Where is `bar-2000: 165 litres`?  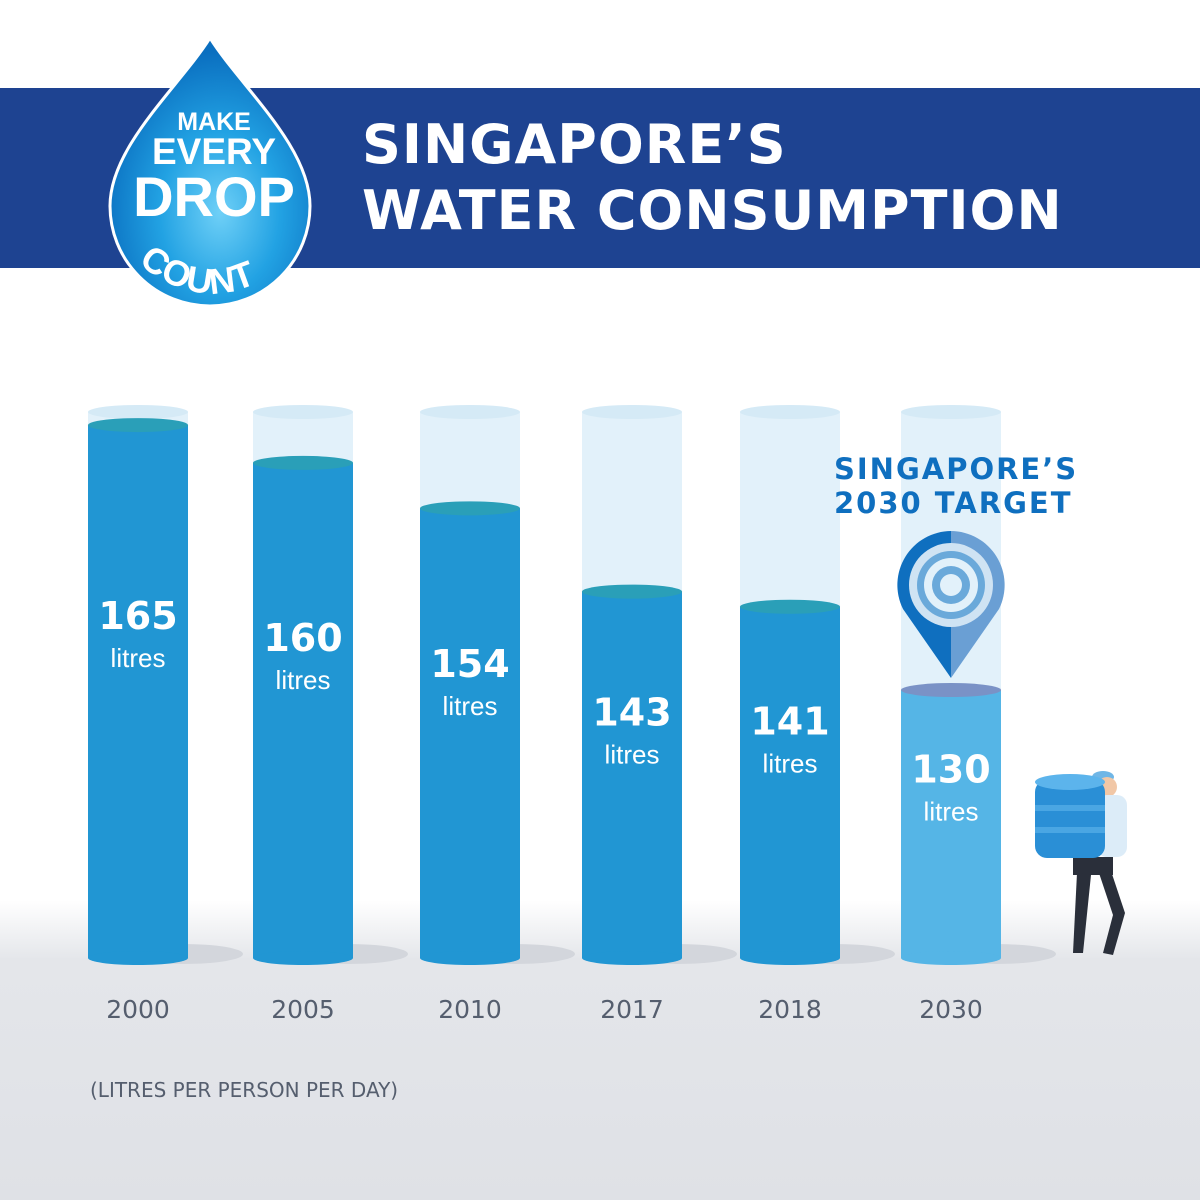 bar-2000: 165 litres is located at coordinates (165, 685).